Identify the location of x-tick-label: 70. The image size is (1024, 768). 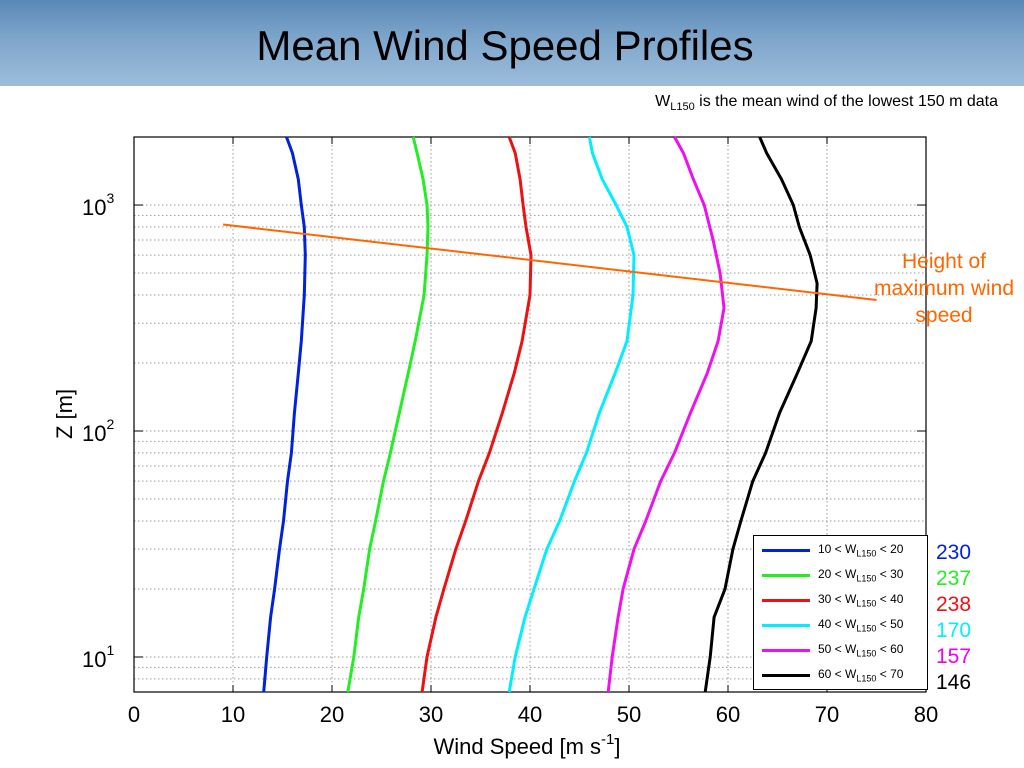
(827, 714).